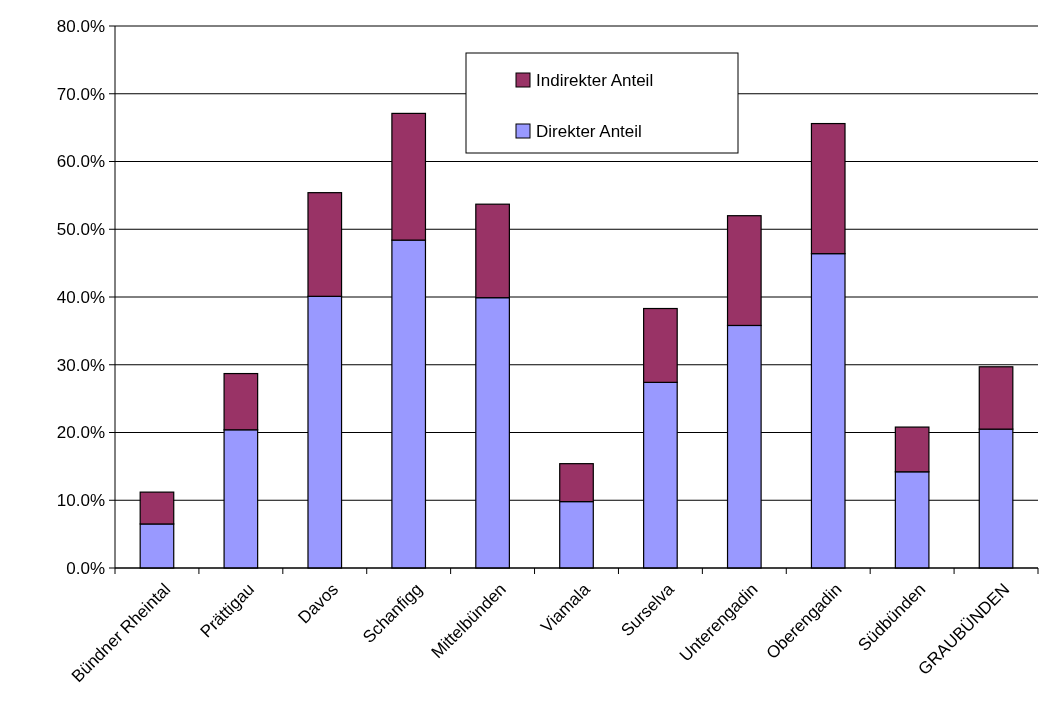  Describe the element at coordinates (589, 131) in the screenshot. I see `legend-label: Direkter Anteil` at that location.